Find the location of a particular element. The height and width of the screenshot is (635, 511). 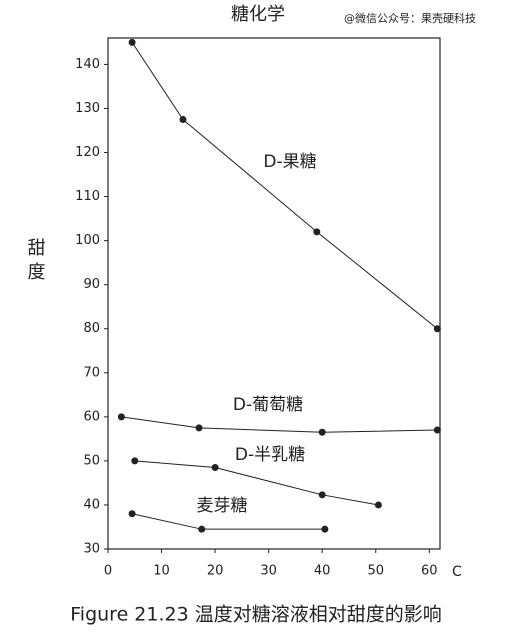

y-axis-label: 甜度 is located at coordinates (35, 262).